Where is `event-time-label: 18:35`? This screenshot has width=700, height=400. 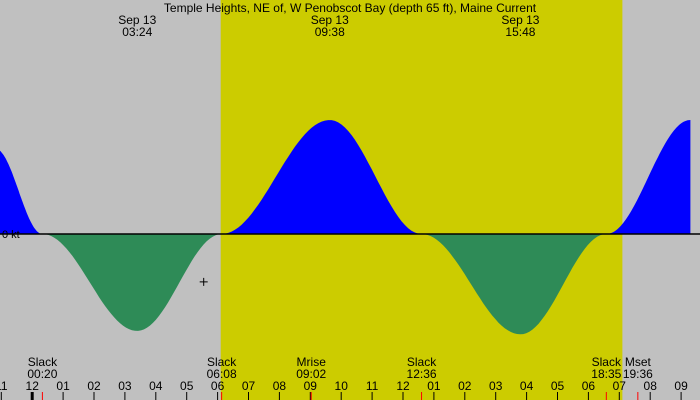 event-time-label: 18:35 is located at coordinates (606, 374).